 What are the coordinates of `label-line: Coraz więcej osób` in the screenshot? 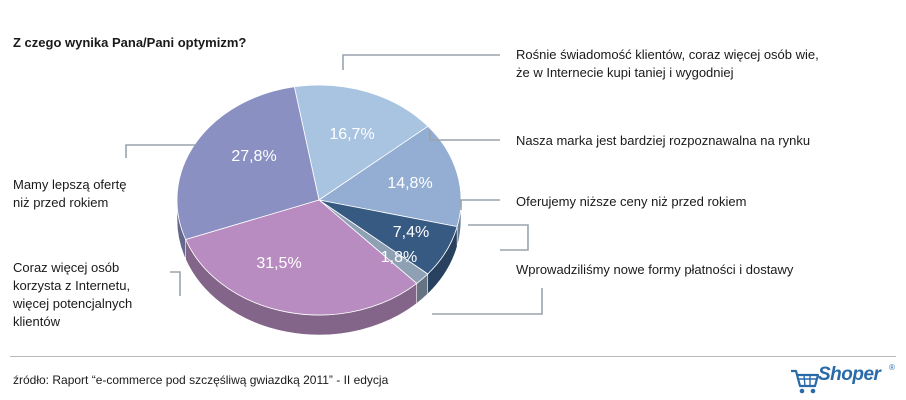 It's located at (66, 267).